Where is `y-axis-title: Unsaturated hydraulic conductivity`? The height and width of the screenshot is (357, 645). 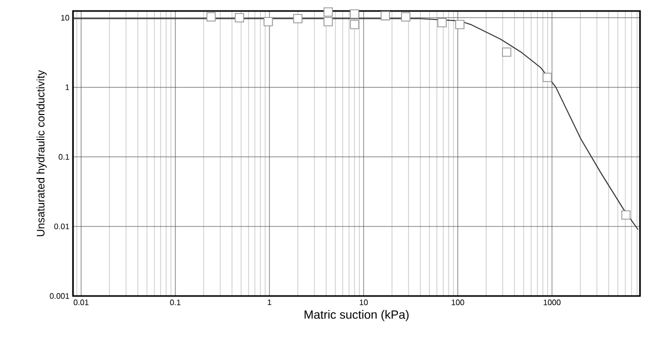 y-axis-title: Unsaturated hydraulic conductivity is located at coordinates (41, 153).